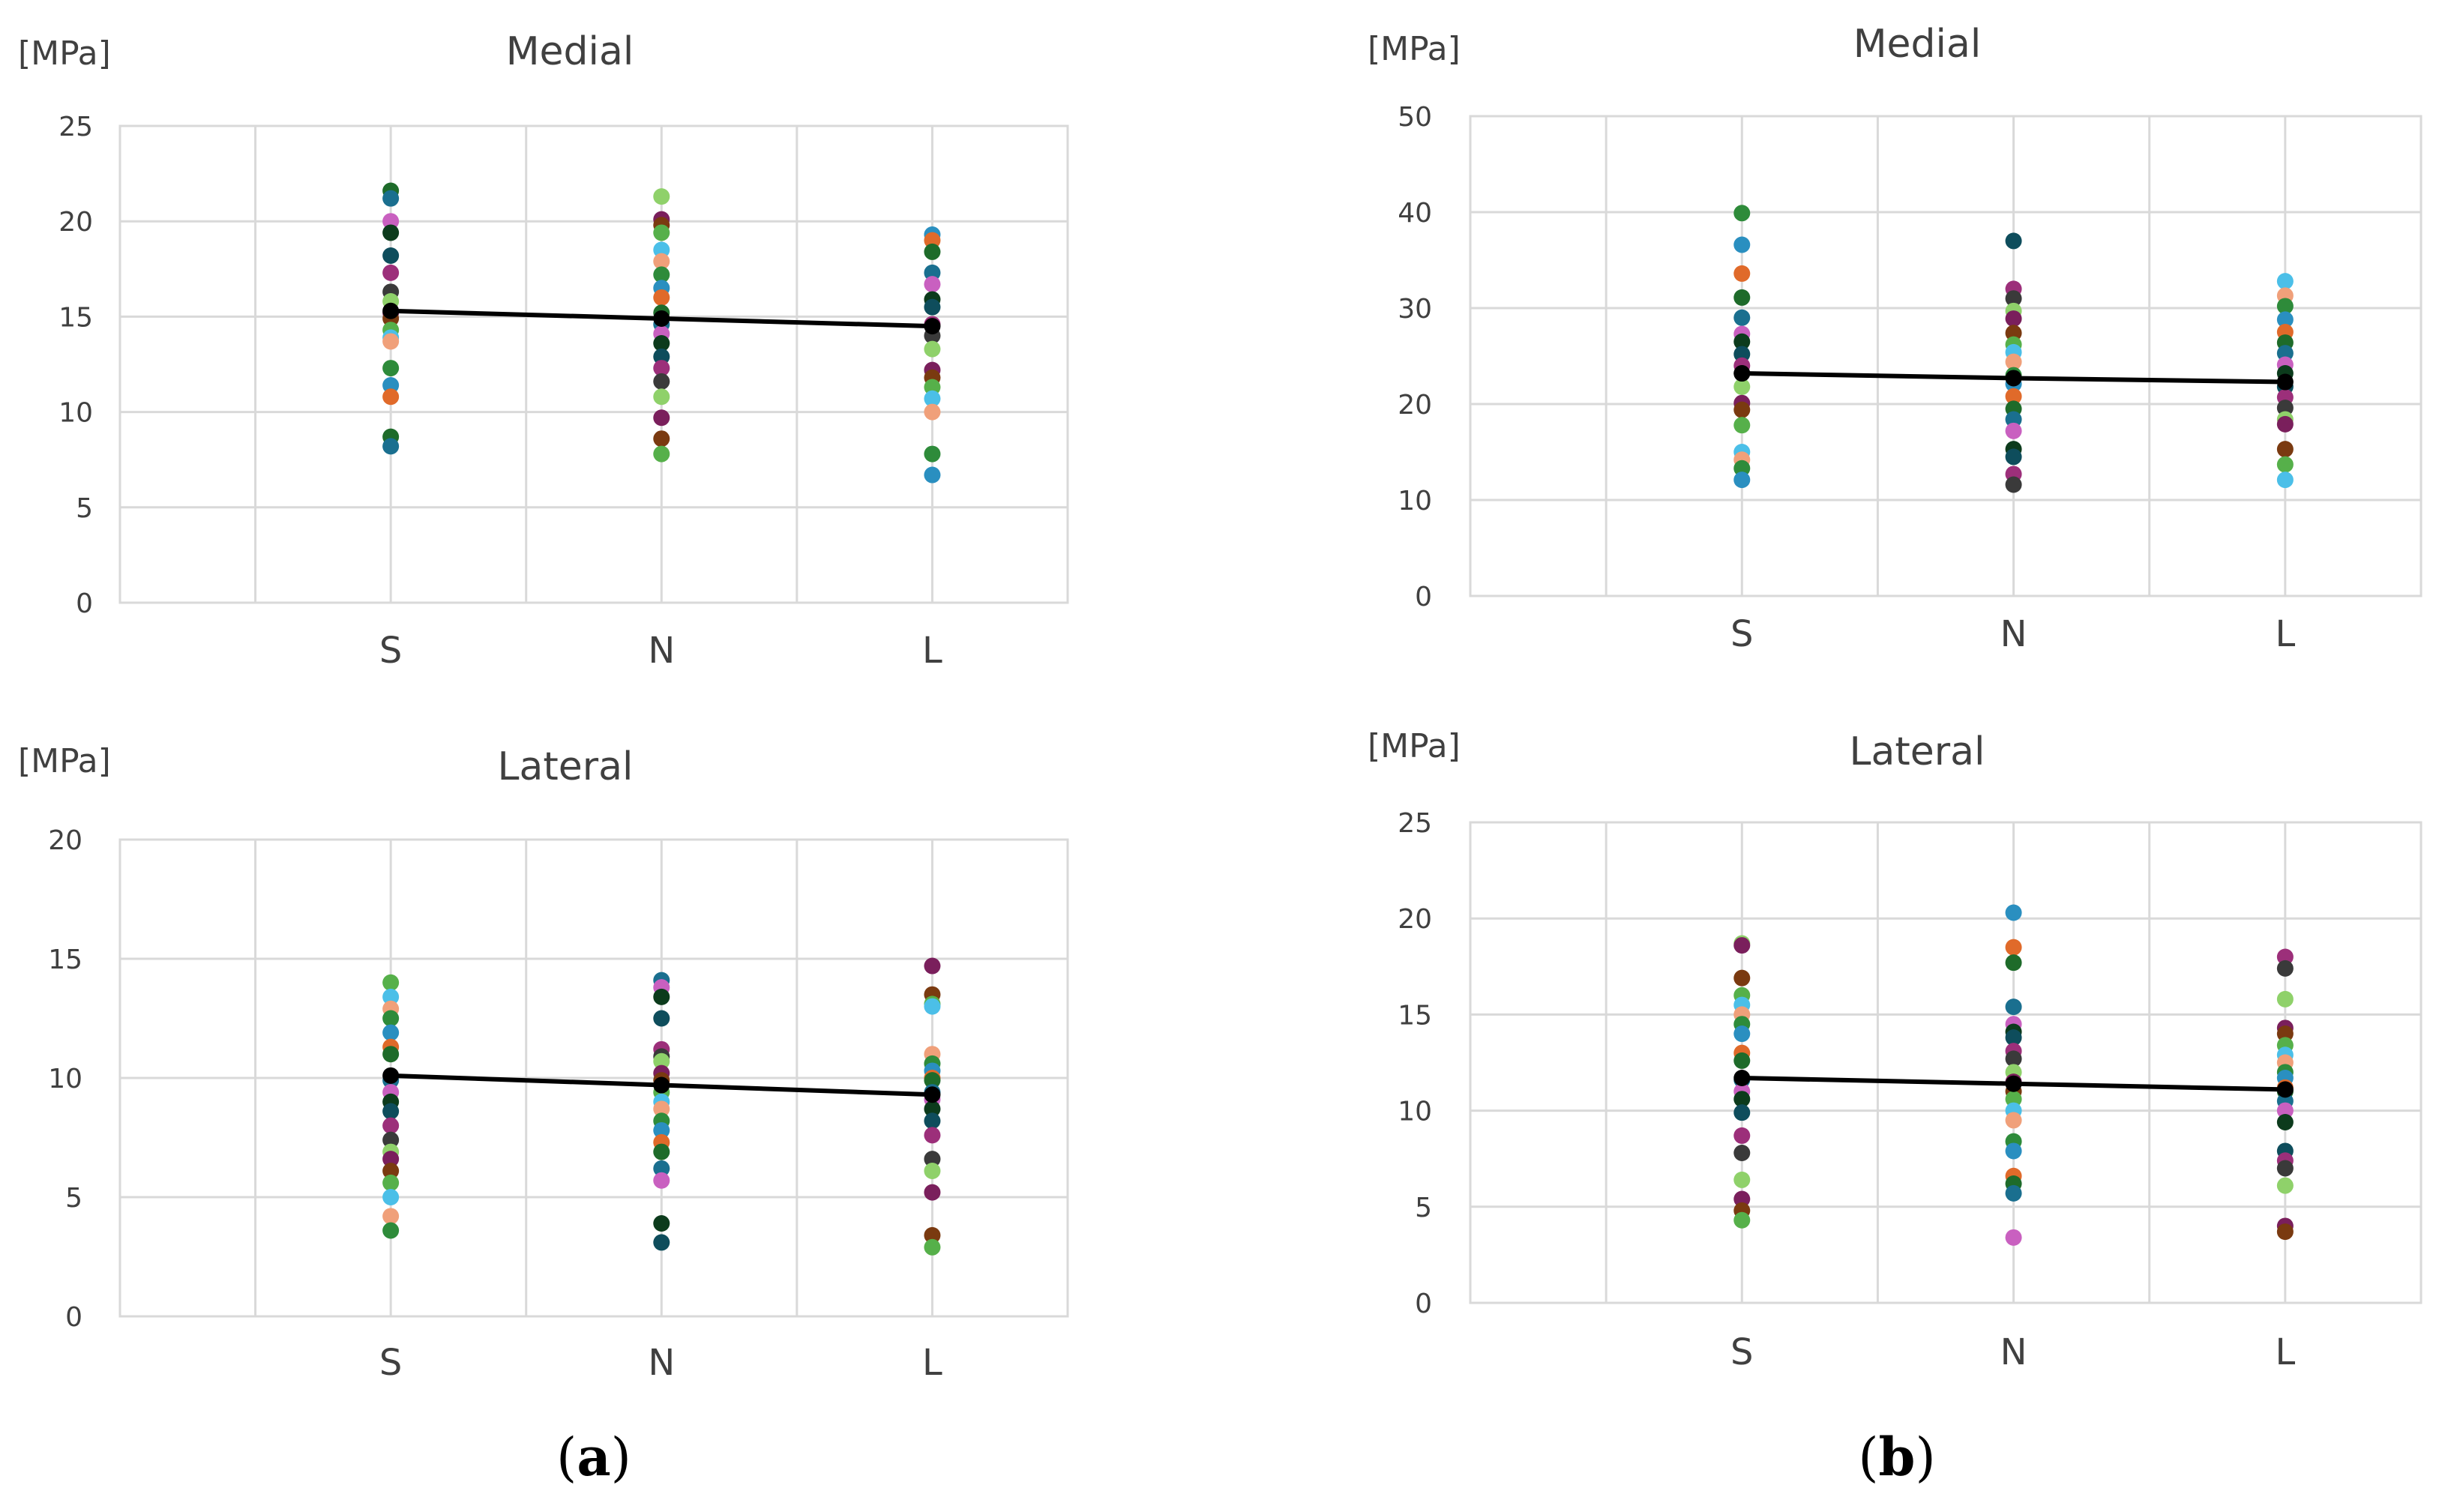 Image resolution: width=2439 pixels, height=1512 pixels. Describe the element at coordinates (566, 1457) in the screenshot. I see `panel-label-a-open: (` at that location.